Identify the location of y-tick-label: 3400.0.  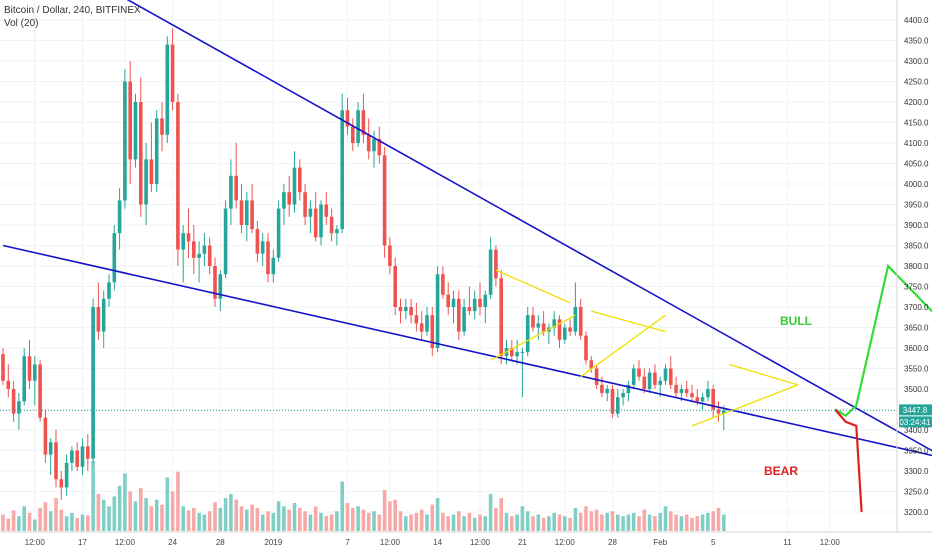
(916, 430).